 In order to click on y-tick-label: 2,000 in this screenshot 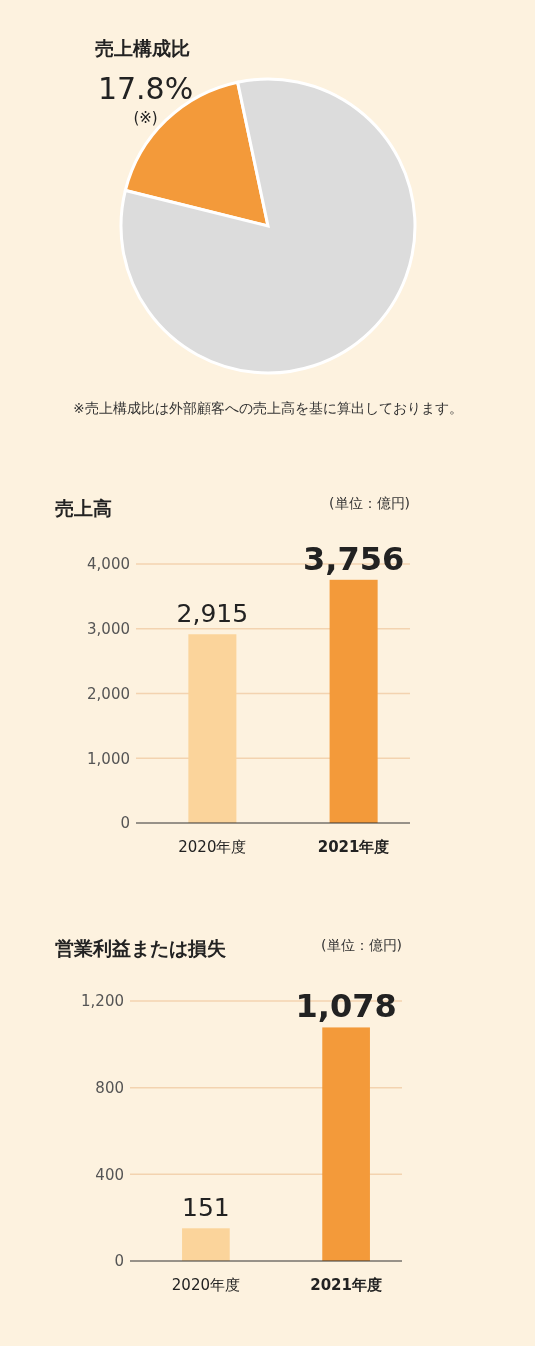, I will do `click(108, 693)`.